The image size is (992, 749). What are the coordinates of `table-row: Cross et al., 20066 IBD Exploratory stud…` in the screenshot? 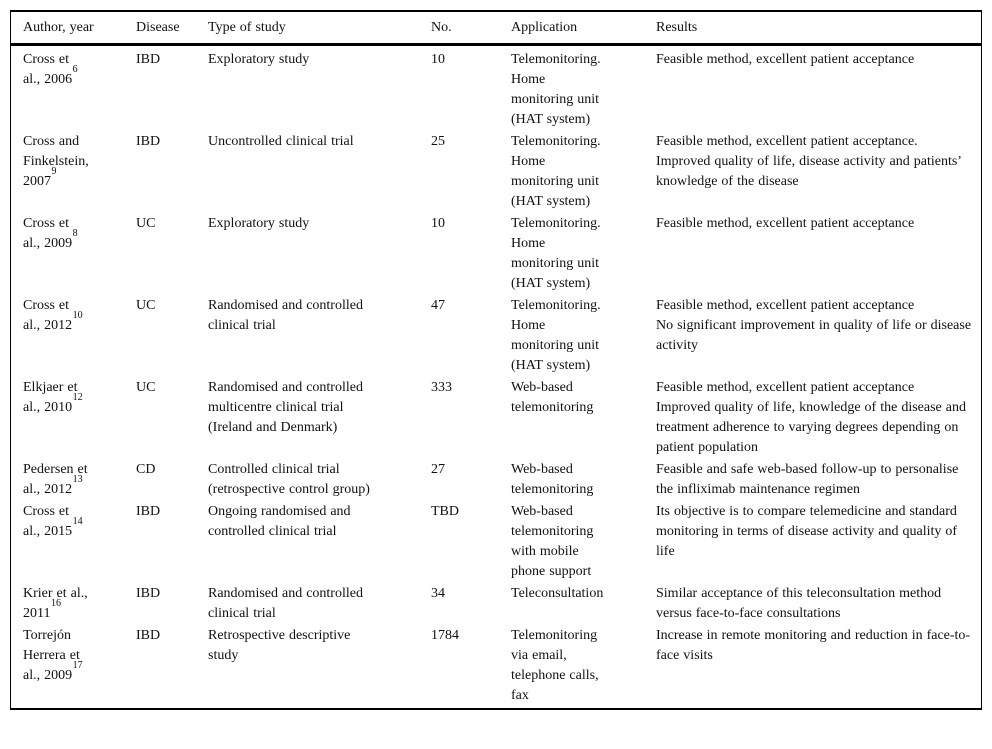 It's located at (496, 91).